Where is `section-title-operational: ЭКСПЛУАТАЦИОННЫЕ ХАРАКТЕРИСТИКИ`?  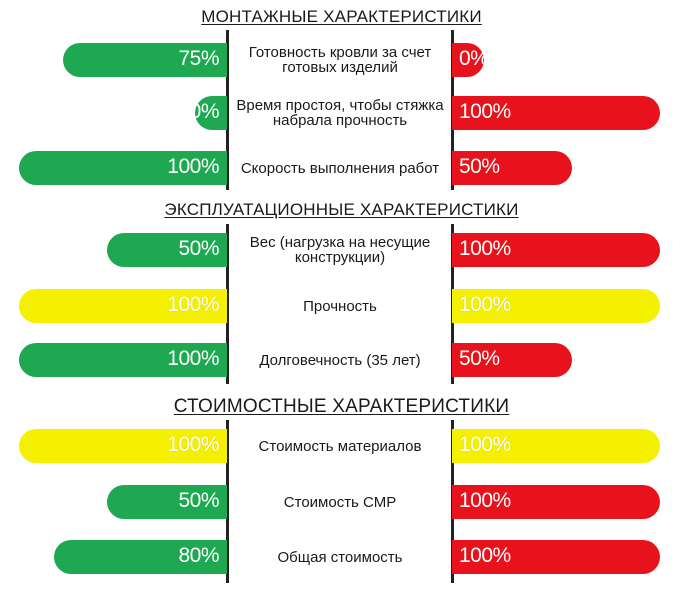 section-title-operational: ЭКСПЛУАТАЦИОННЫЕ ХАРАКТЕРИСТИКИ is located at coordinates (341, 209).